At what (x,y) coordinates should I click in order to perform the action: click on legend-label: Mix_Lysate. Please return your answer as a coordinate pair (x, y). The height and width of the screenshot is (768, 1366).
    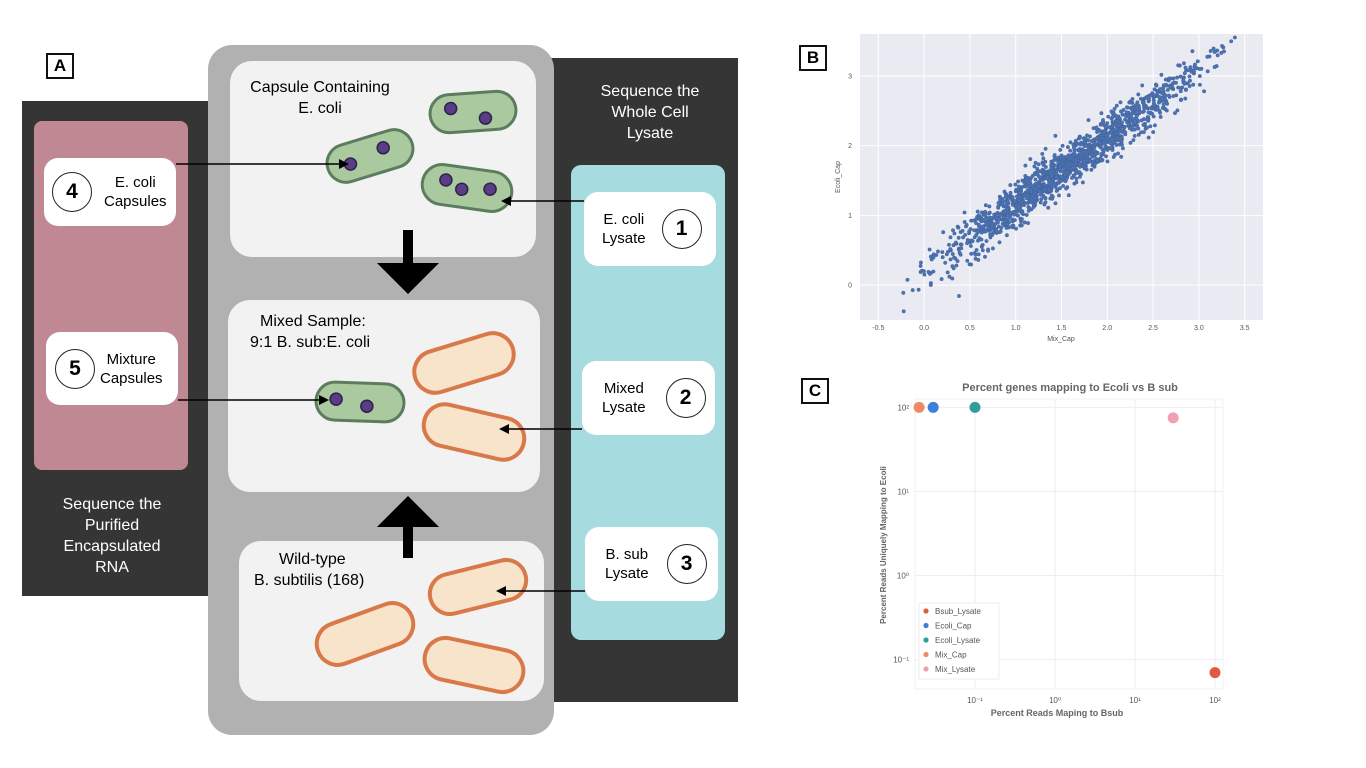
    Looking at the image, I should click on (955, 669).